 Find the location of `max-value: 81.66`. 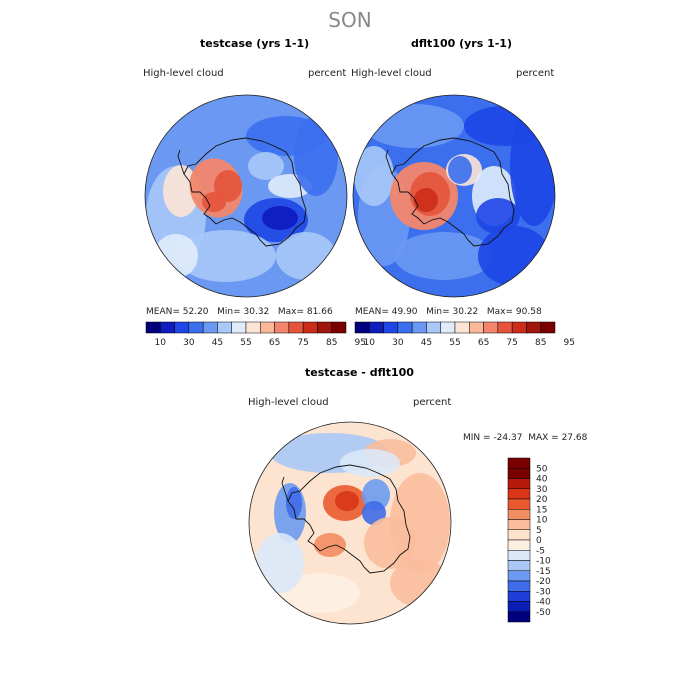

max-value: 81.66 is located at coordinates (319, 312).